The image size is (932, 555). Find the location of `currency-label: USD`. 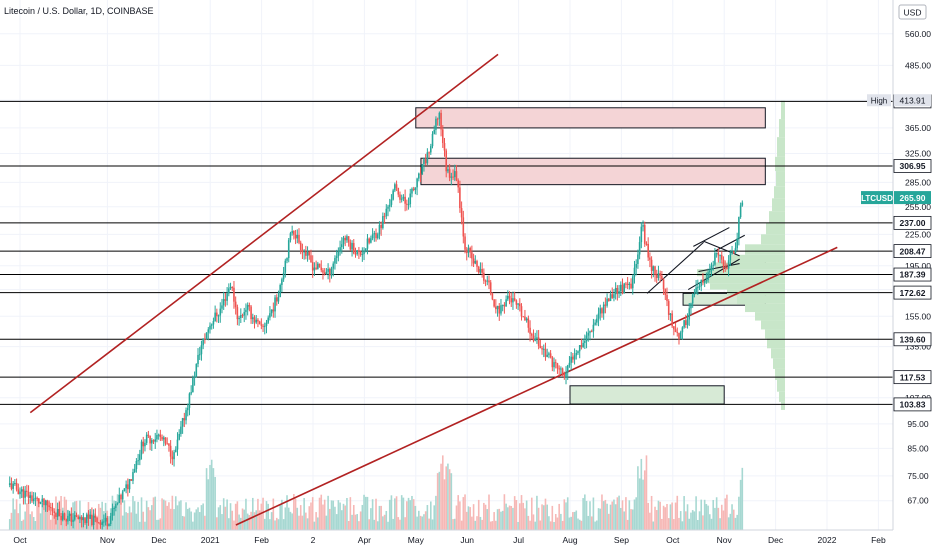

currency-label: USD is located at coordinates (913, 13).